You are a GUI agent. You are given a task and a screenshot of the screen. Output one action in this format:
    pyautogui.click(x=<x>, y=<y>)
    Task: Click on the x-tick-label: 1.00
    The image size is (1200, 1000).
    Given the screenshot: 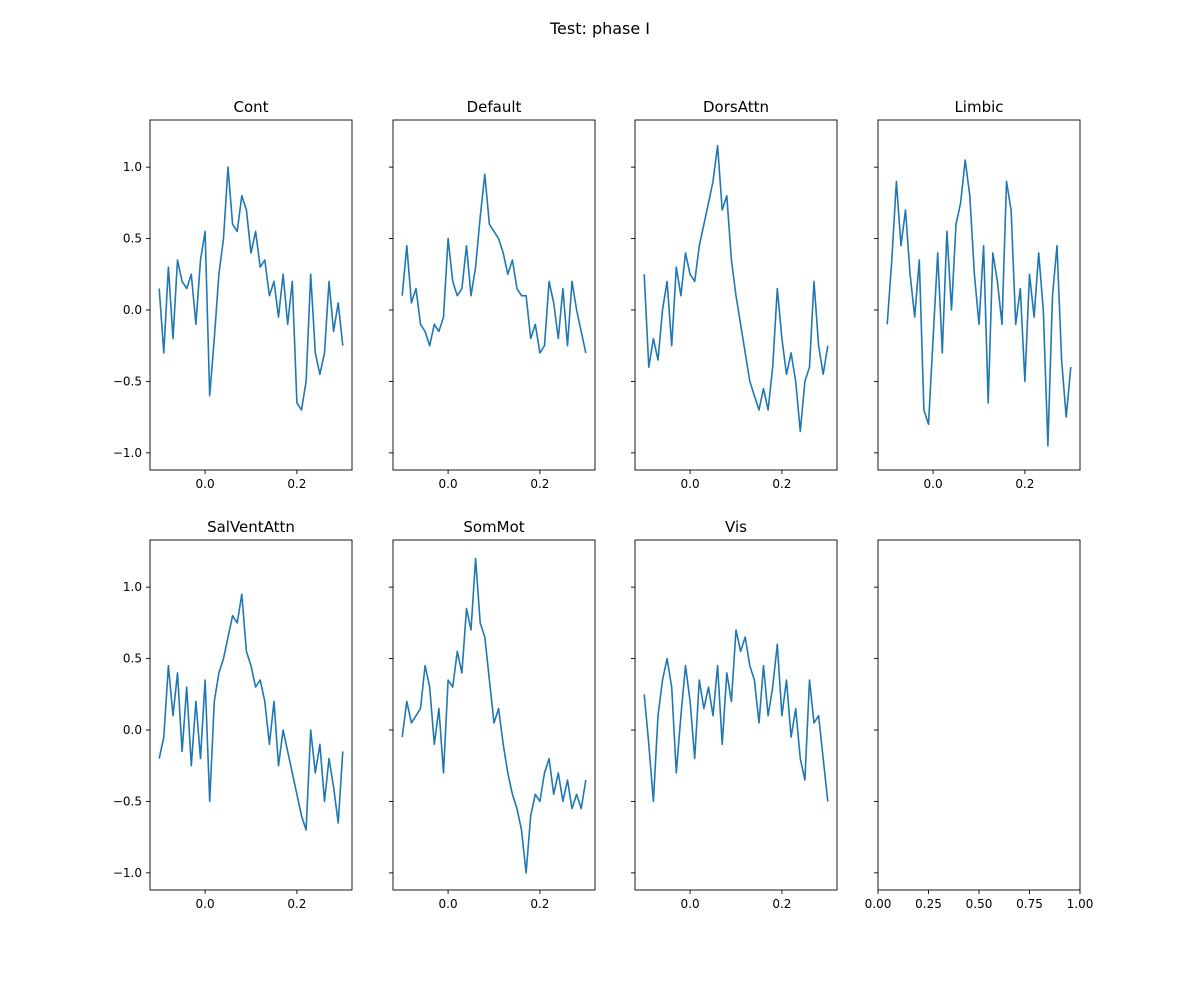 What is the action you would take?
    pyautogui.click(x=1080, y=904)
    